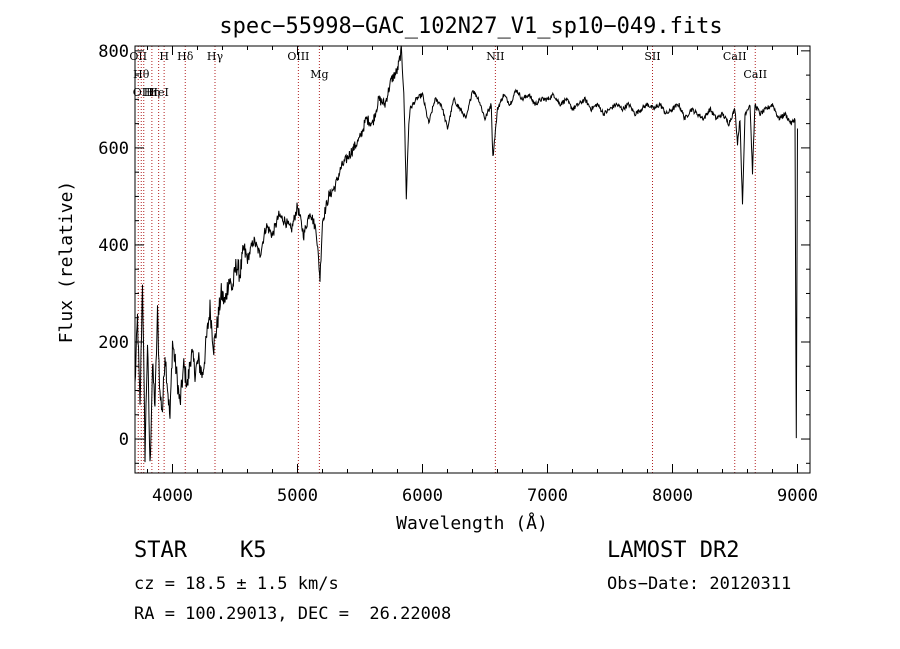  Describe the element at coordinates (113, 246) in the screenshot. I see `y-tick-label-2: 400` at that location.